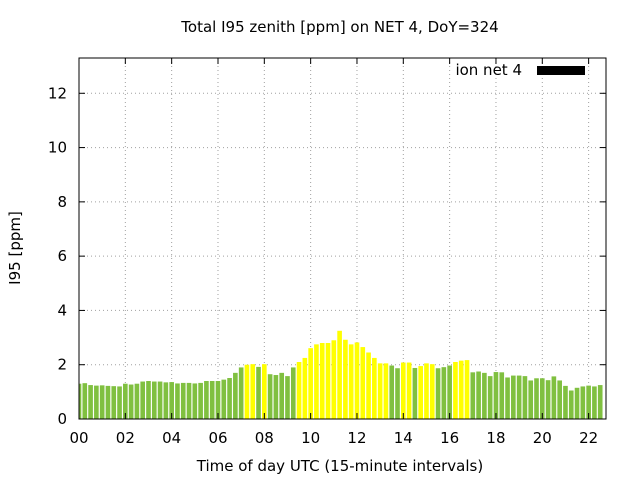  What do you see at coordinates (310, 438) in the screenshot?
I see `x-tick-label: 10` at bounding box center [310, 438].